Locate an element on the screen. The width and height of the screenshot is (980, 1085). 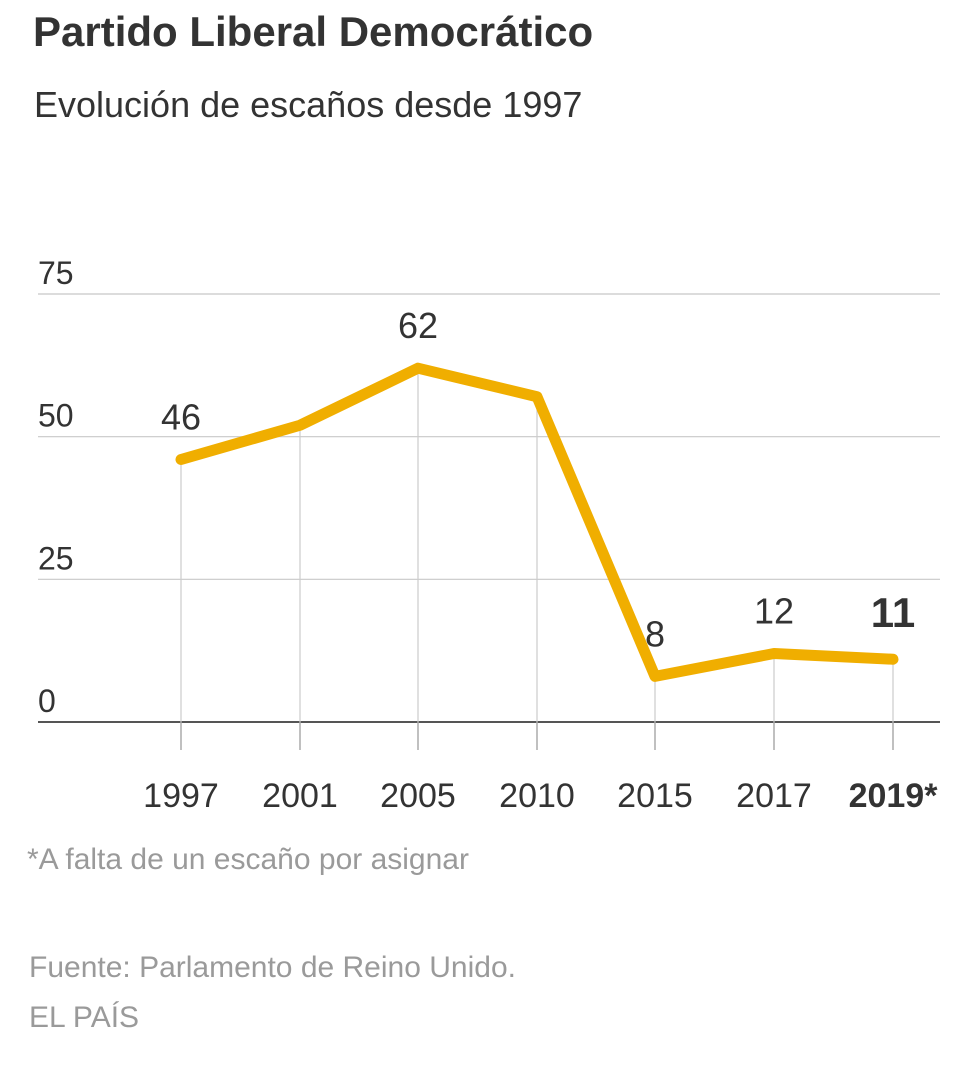
footnote: *A falta de un escaño por asignar is located at coordinates (248, 859).